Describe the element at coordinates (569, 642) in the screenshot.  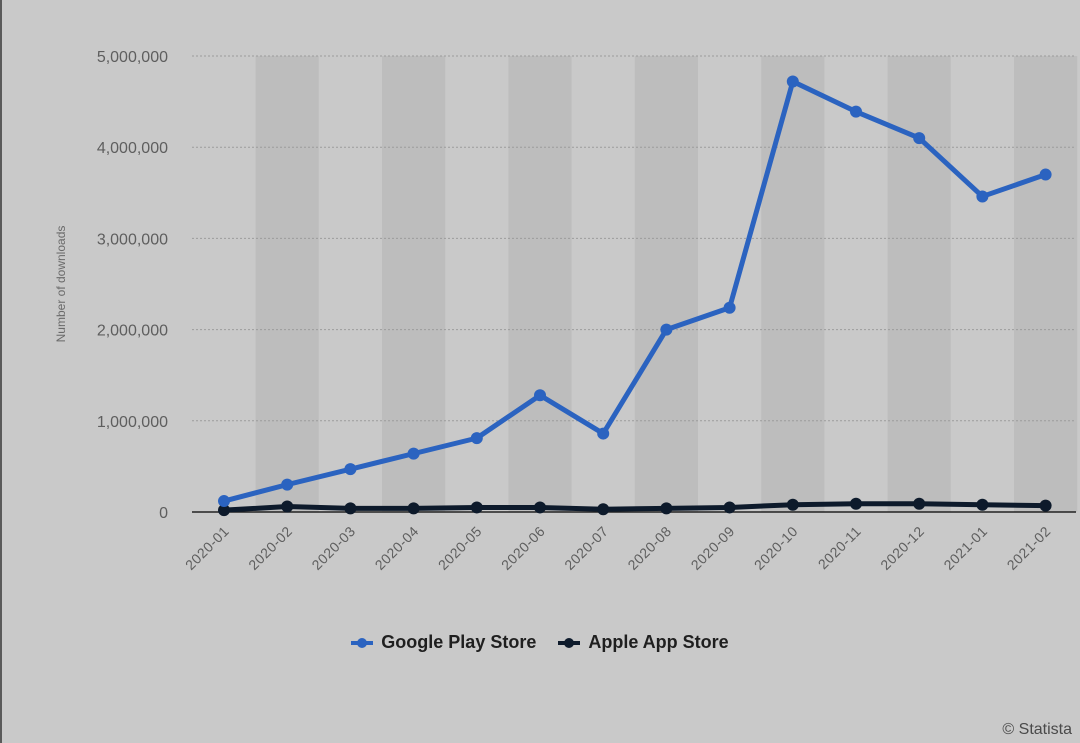
I see `legend-swatch-apple-app-store` at that location.